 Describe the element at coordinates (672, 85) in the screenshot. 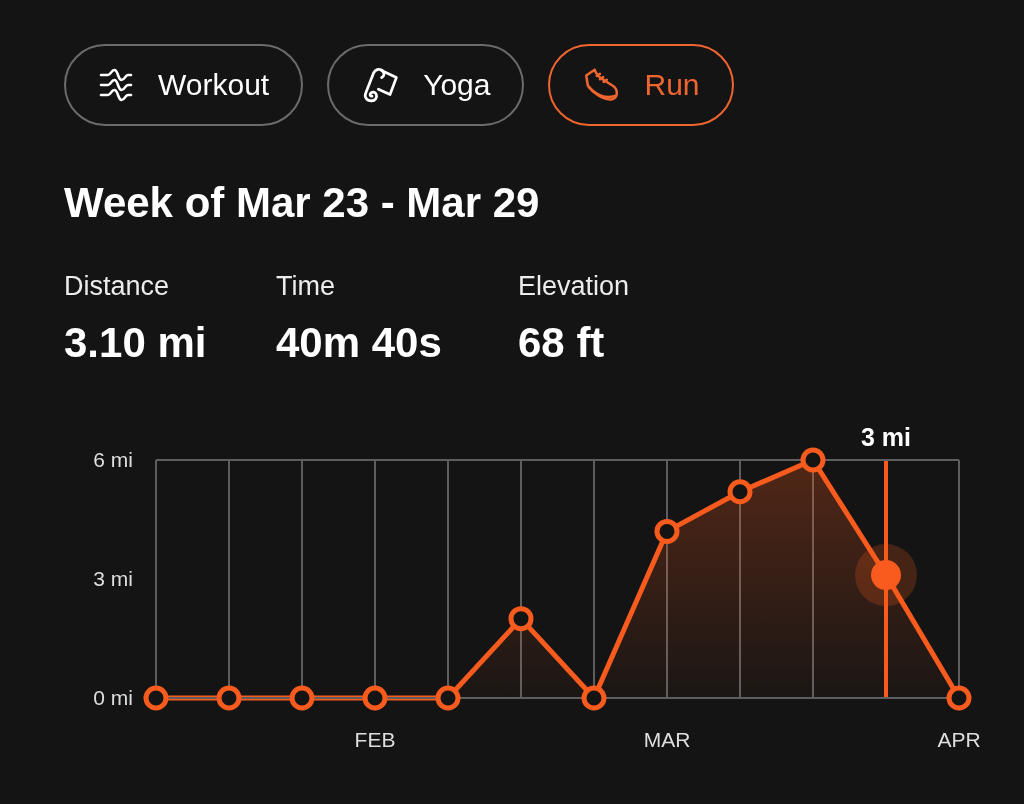

I see `category-label: Run` at that location.